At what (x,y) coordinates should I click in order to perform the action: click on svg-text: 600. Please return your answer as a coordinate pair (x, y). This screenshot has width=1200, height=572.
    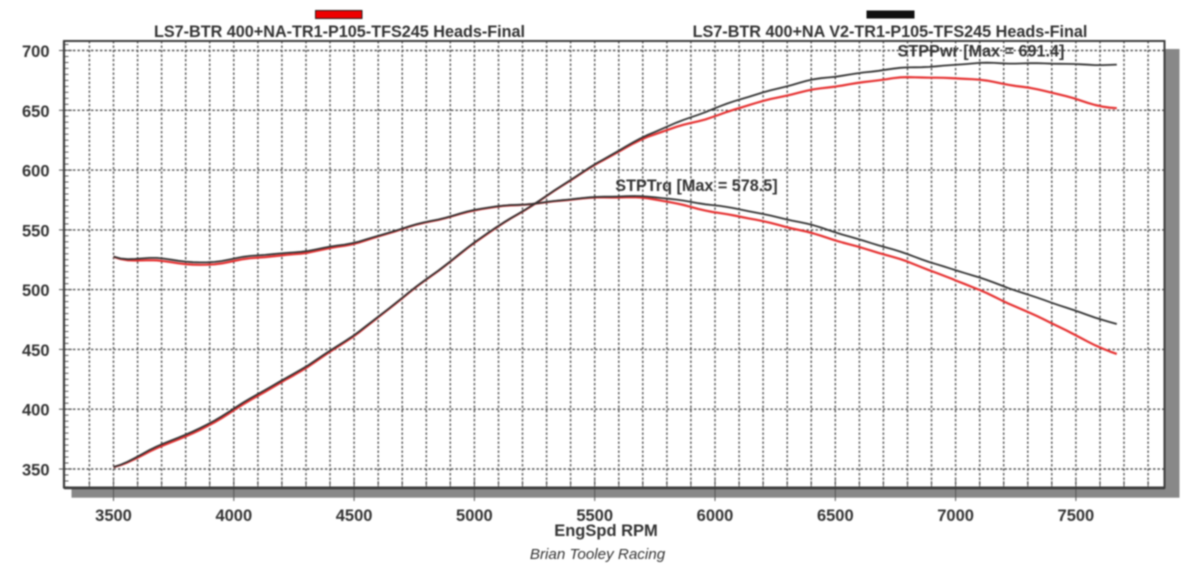
    Looking at the image, I should click on (36, 172).